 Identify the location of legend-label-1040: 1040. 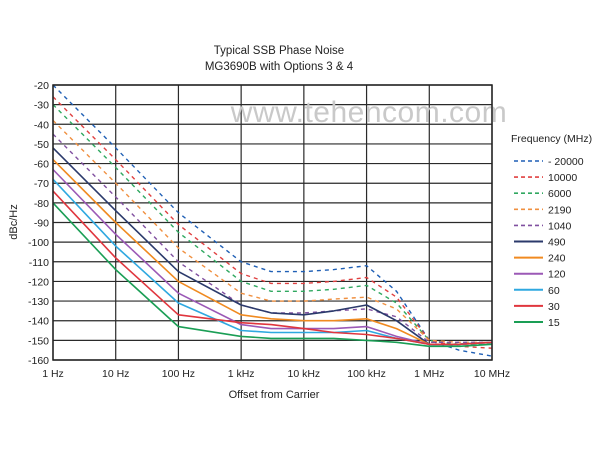
(560, 226).